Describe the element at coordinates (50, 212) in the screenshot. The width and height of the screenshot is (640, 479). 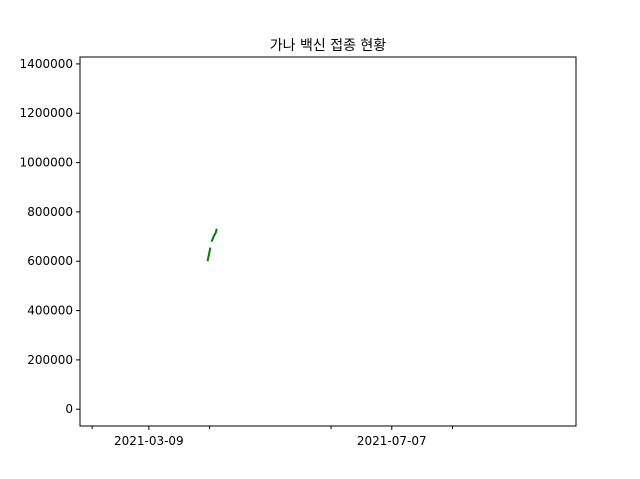
I see `y-tick-label: 800000` at that location.